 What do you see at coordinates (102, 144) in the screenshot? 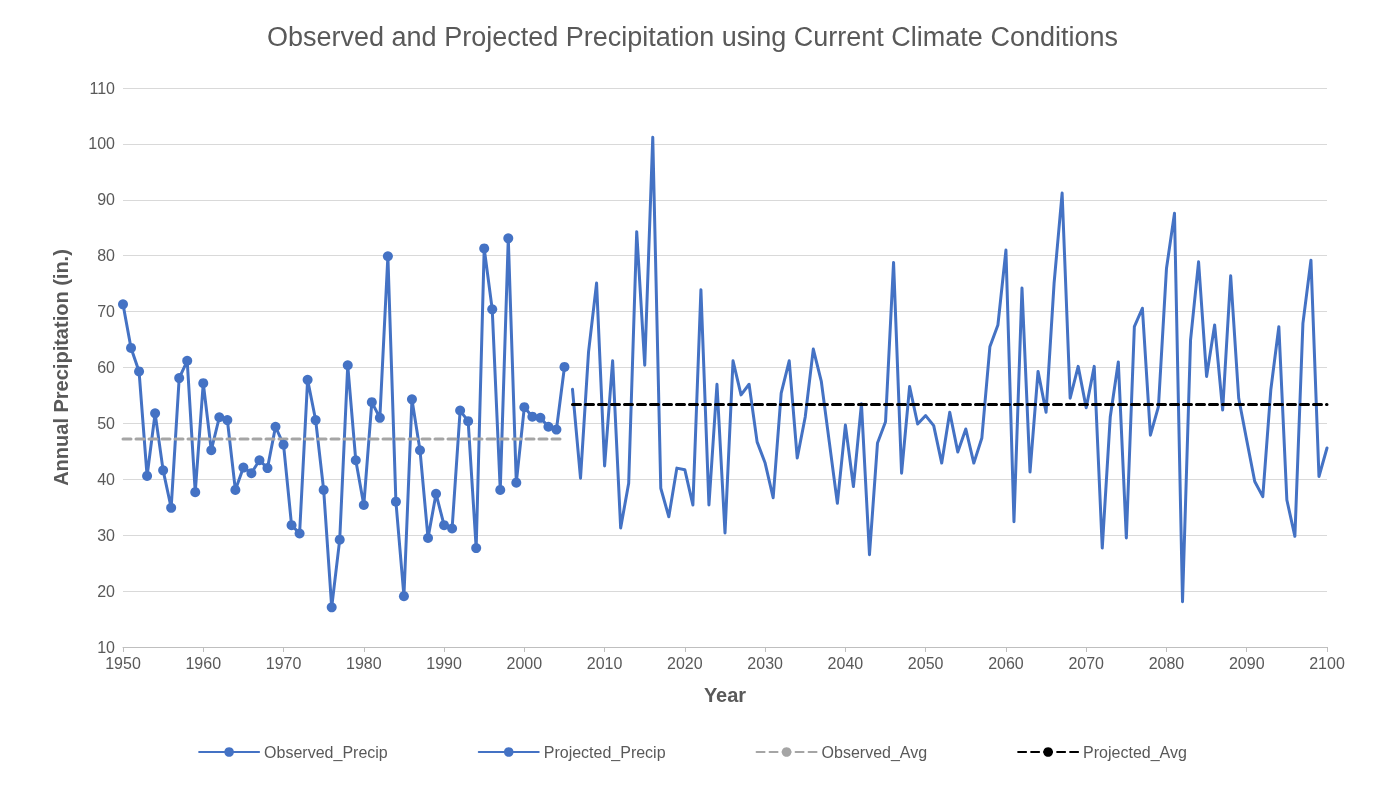
I see `y-tick-label: 100` at bounding box center [102, 144].